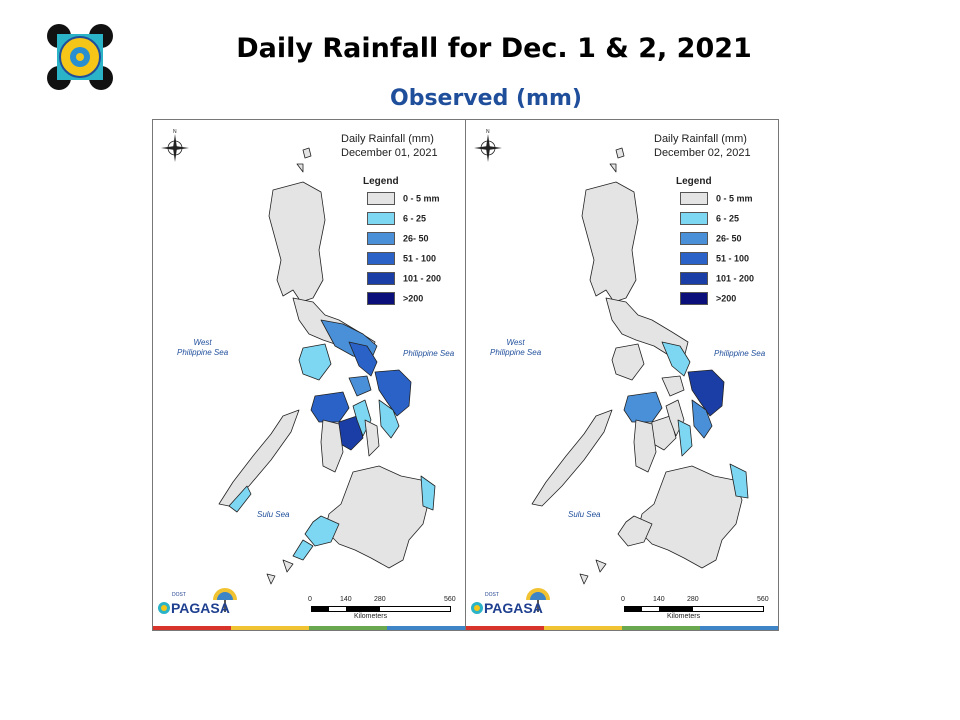 The height and width of the screenshot is (720, 960). Describe the element at coordinates (80, 57) in the screenshot. I see `dost-logo` at that location.